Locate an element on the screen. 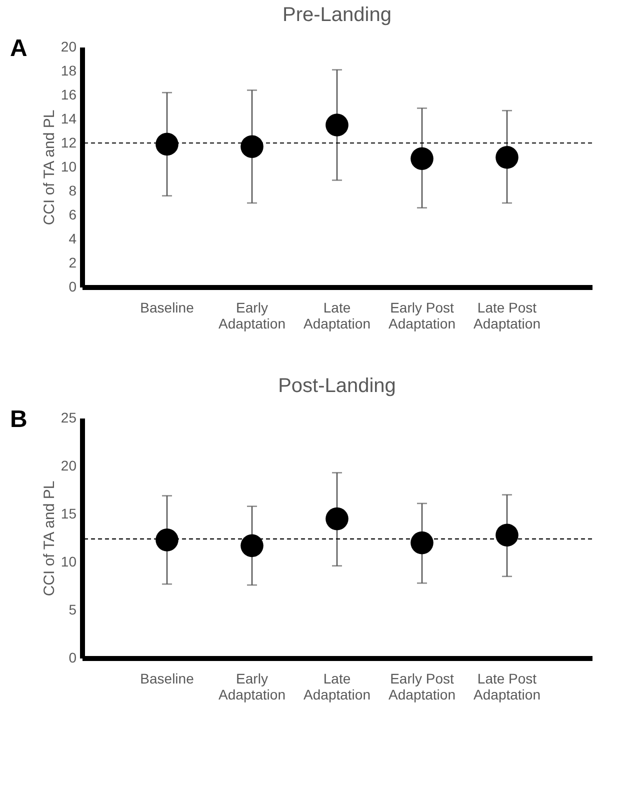 This screenshot has height=799, width=625. y-tick-label: 4 is located at coordinates (72, 238).